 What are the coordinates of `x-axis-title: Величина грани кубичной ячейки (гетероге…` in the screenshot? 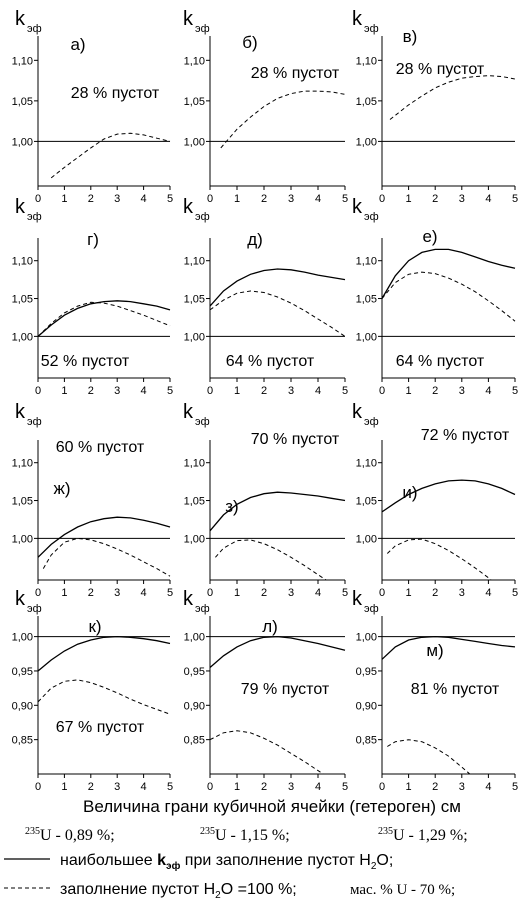 It's located at (272, 806).